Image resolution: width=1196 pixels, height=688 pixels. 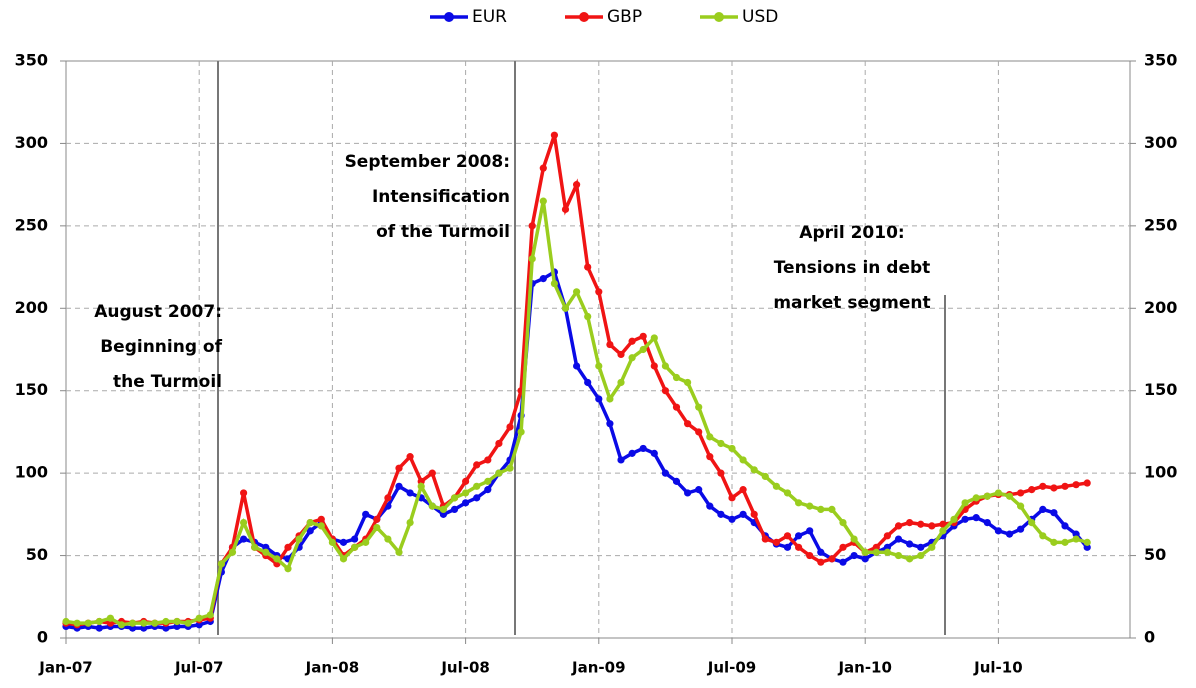 What do you see at coordinates (332, 668) in the screenshot?
I see `x-tick-label: Jan-08` at bounding box center [332, 668].